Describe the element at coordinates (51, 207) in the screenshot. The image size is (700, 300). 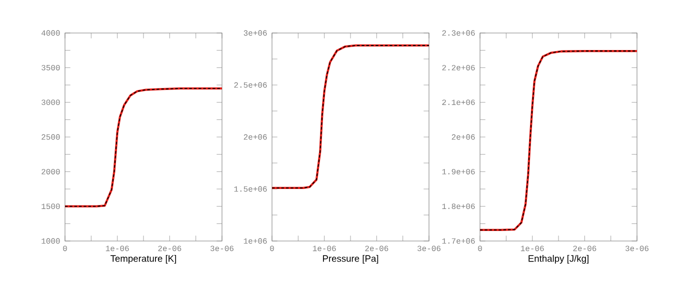
I see `y-tick-label: 1500` at that location.